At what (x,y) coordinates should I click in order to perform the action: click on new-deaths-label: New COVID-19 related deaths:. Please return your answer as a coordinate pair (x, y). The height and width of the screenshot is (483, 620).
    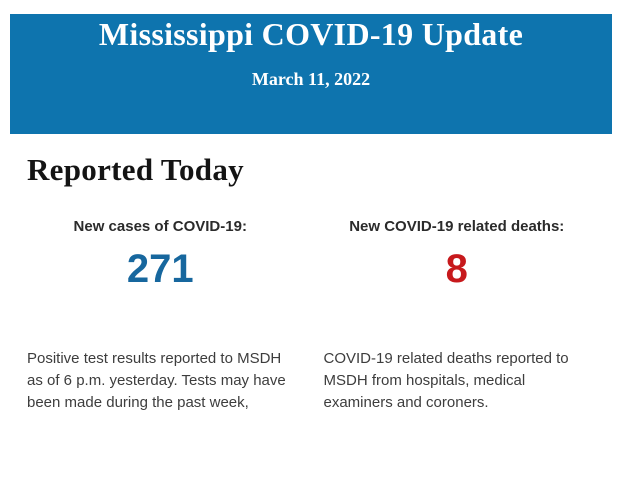
    Looking at the image, I should click on (457, 226).